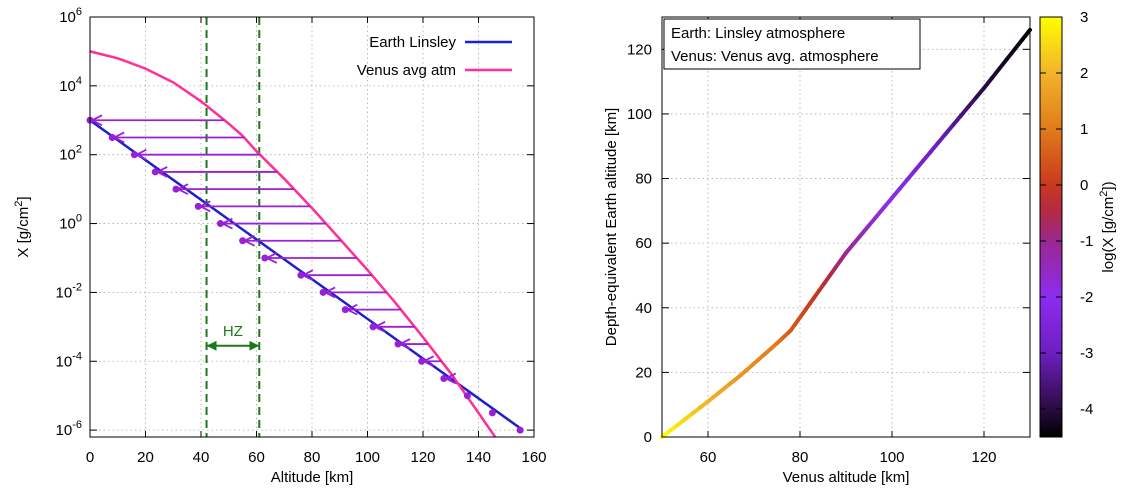  Describe the element at coordinates (69, 360) in the screenshot. I see `left-y-tick-label: 10⁻⁴` at that location.